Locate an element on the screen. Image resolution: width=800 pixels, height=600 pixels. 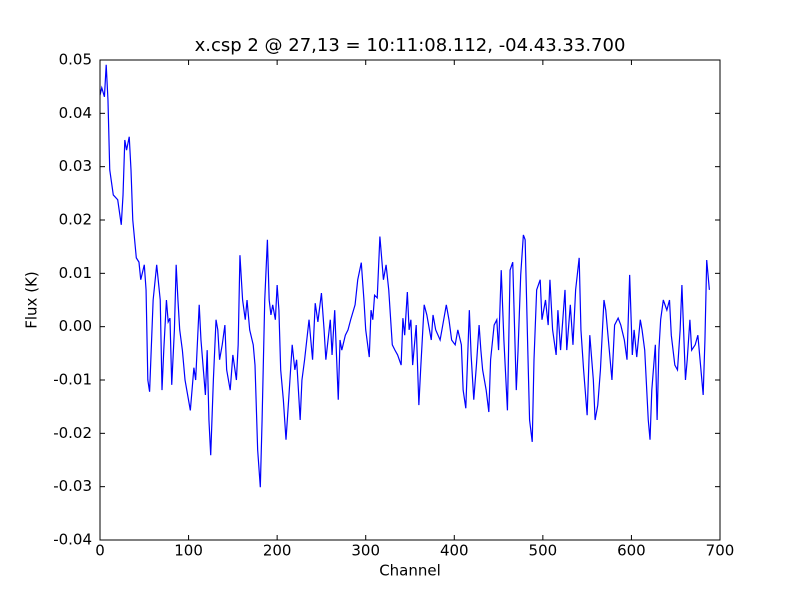
x-tick-label: 700 is located at coordinates (720, 551).